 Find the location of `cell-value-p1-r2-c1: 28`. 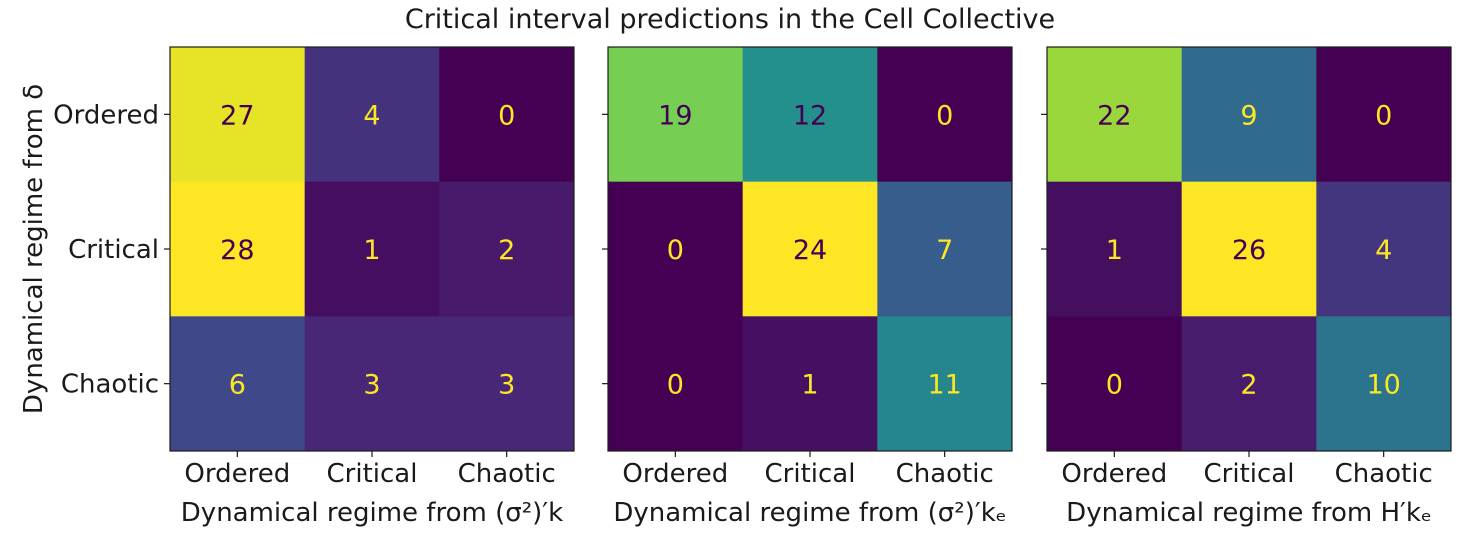

cell-value-p1-r2-c1: 28 is located at coordinates (237, 250).